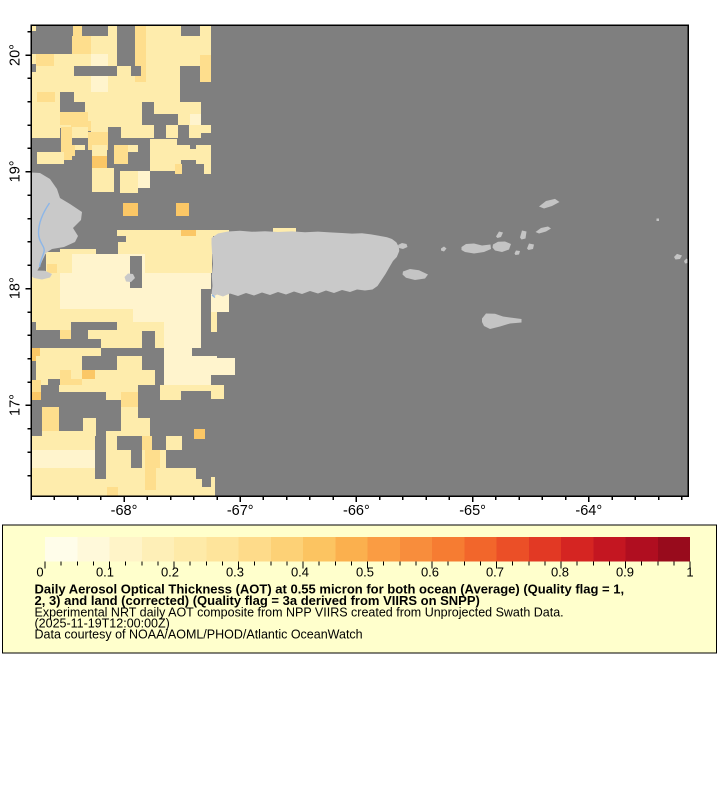  Describe the element at coordinates (300, 572) in the screenshot. I see `svg-text: 0.4` at that location.